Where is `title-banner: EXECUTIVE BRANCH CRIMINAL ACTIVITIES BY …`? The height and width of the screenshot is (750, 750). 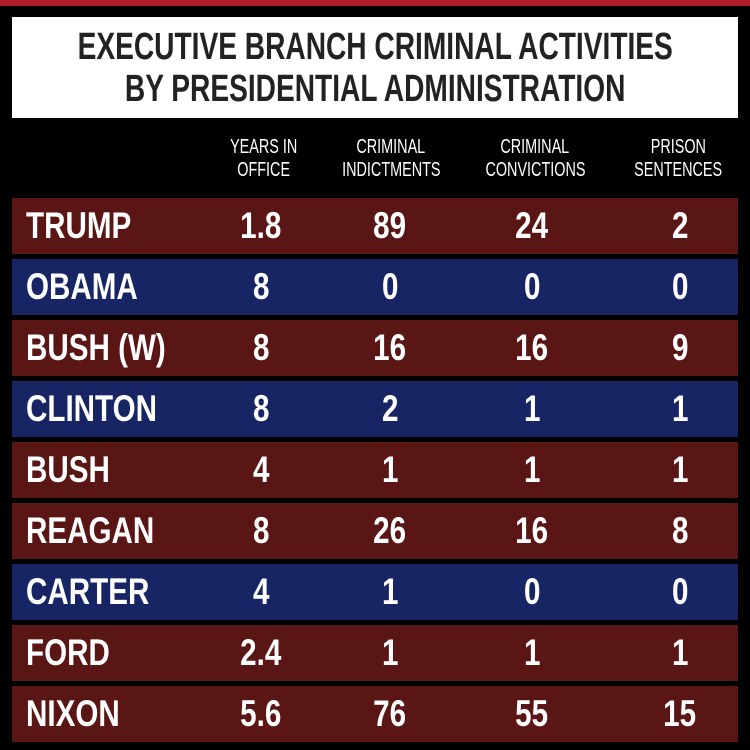
title-banner: EXECUTIVE BRANCH CRIMINAL ACTIVITIES BY … is located at coordinates (375, 67).